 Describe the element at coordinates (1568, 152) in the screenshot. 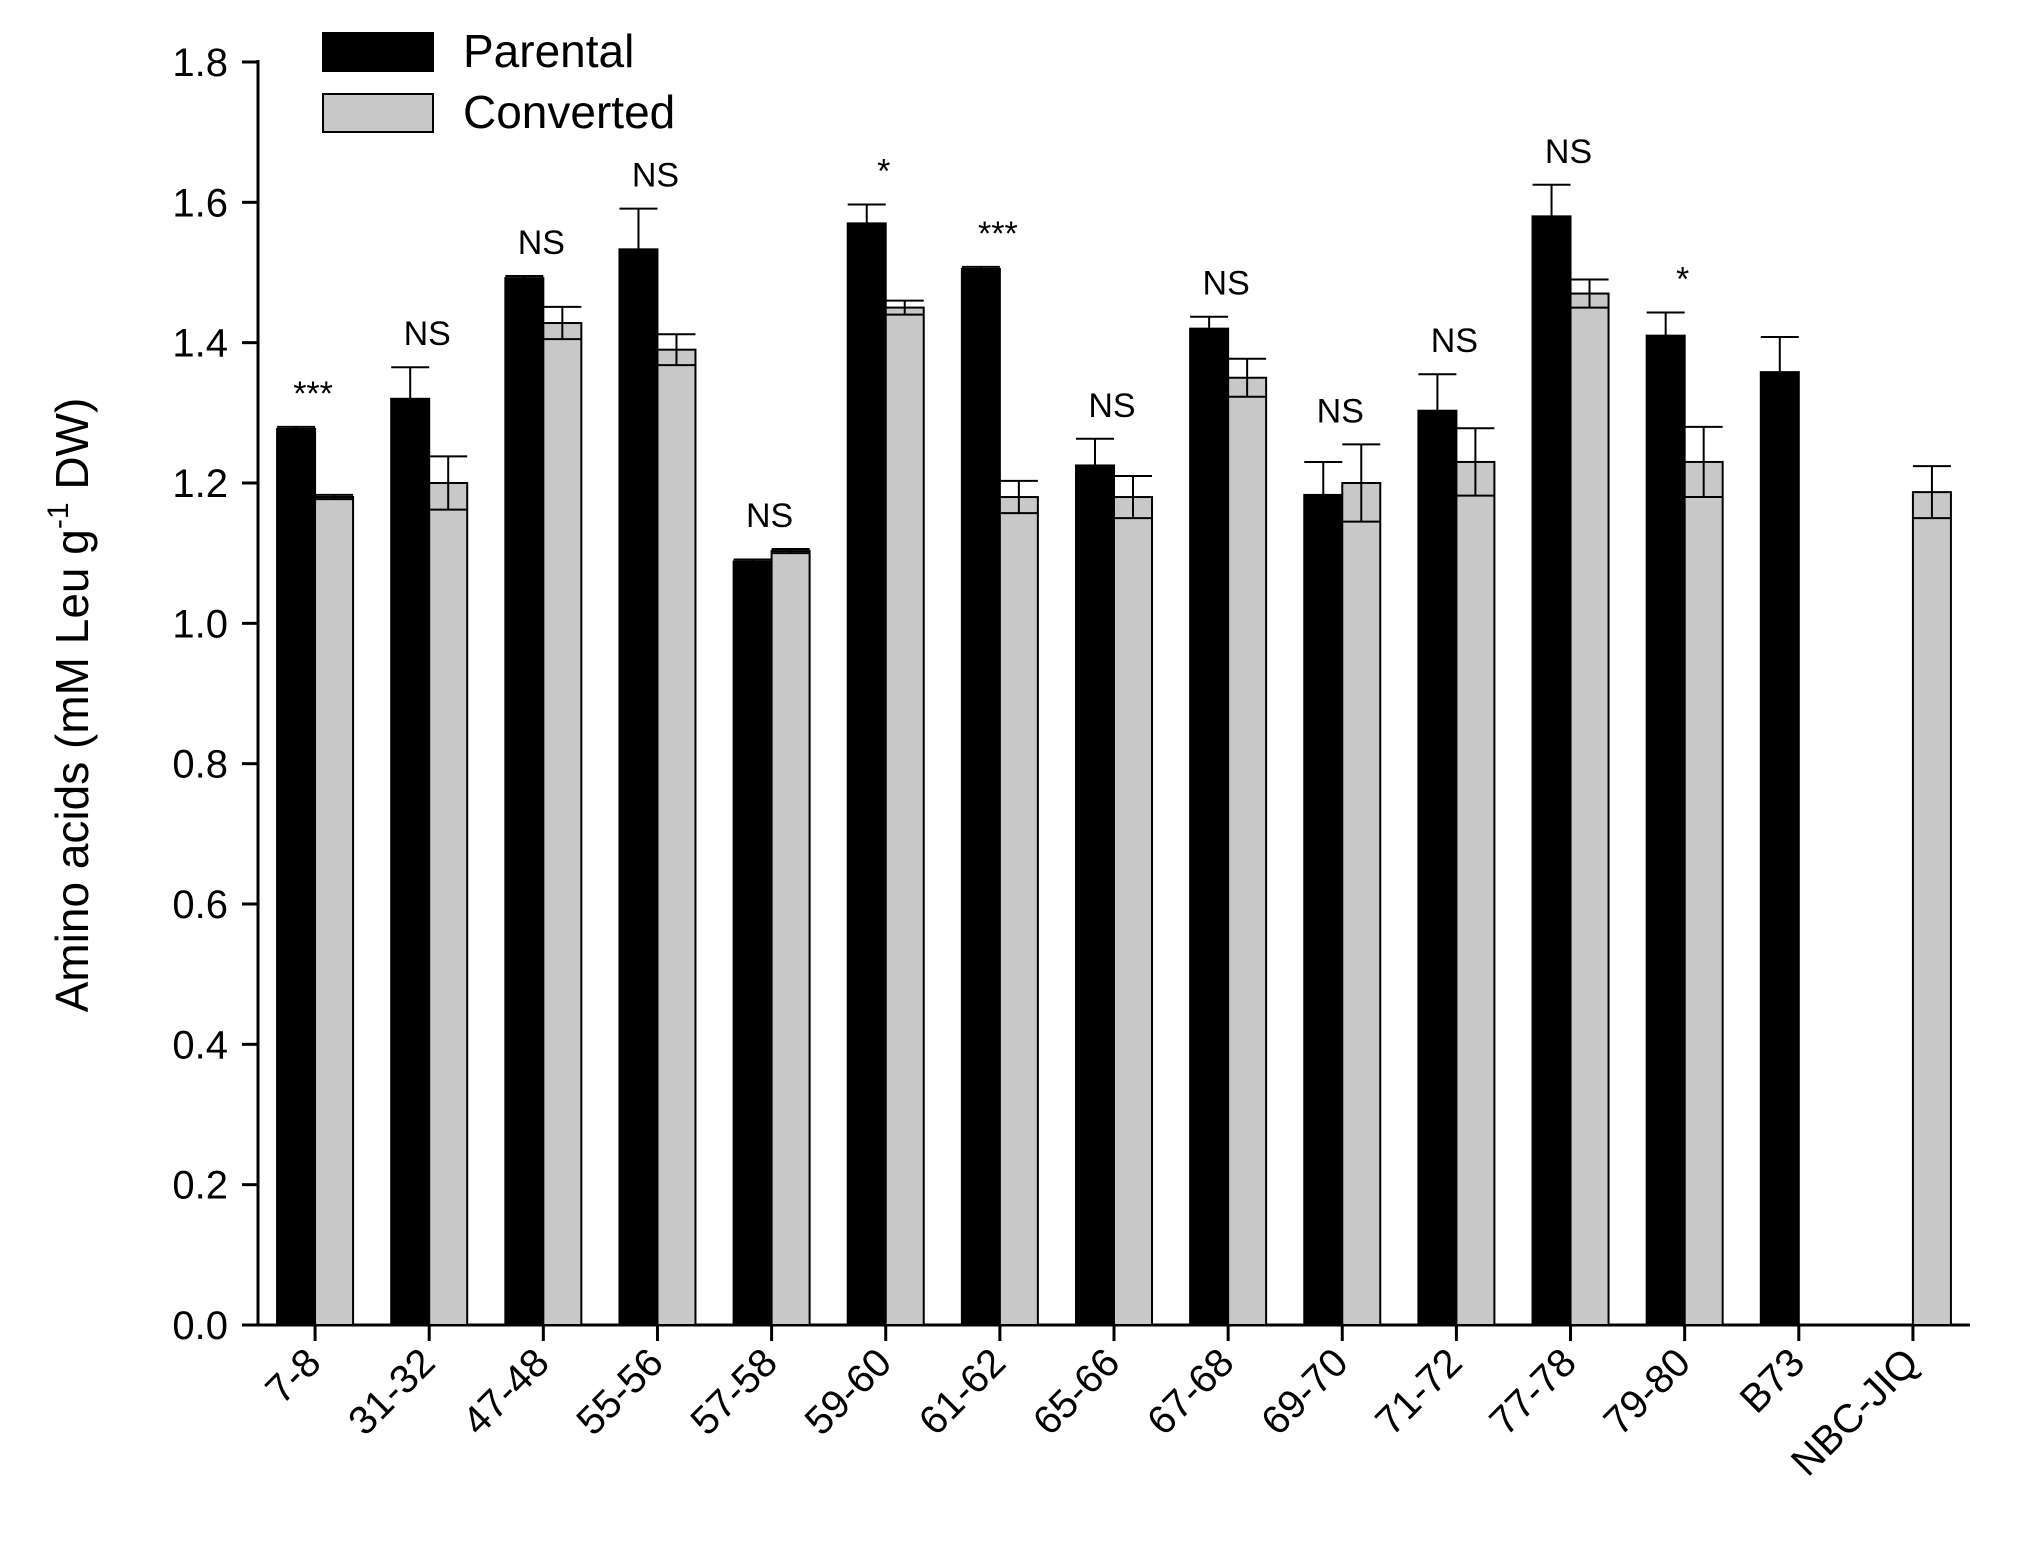

I see `annotation-11: NS` at that location.